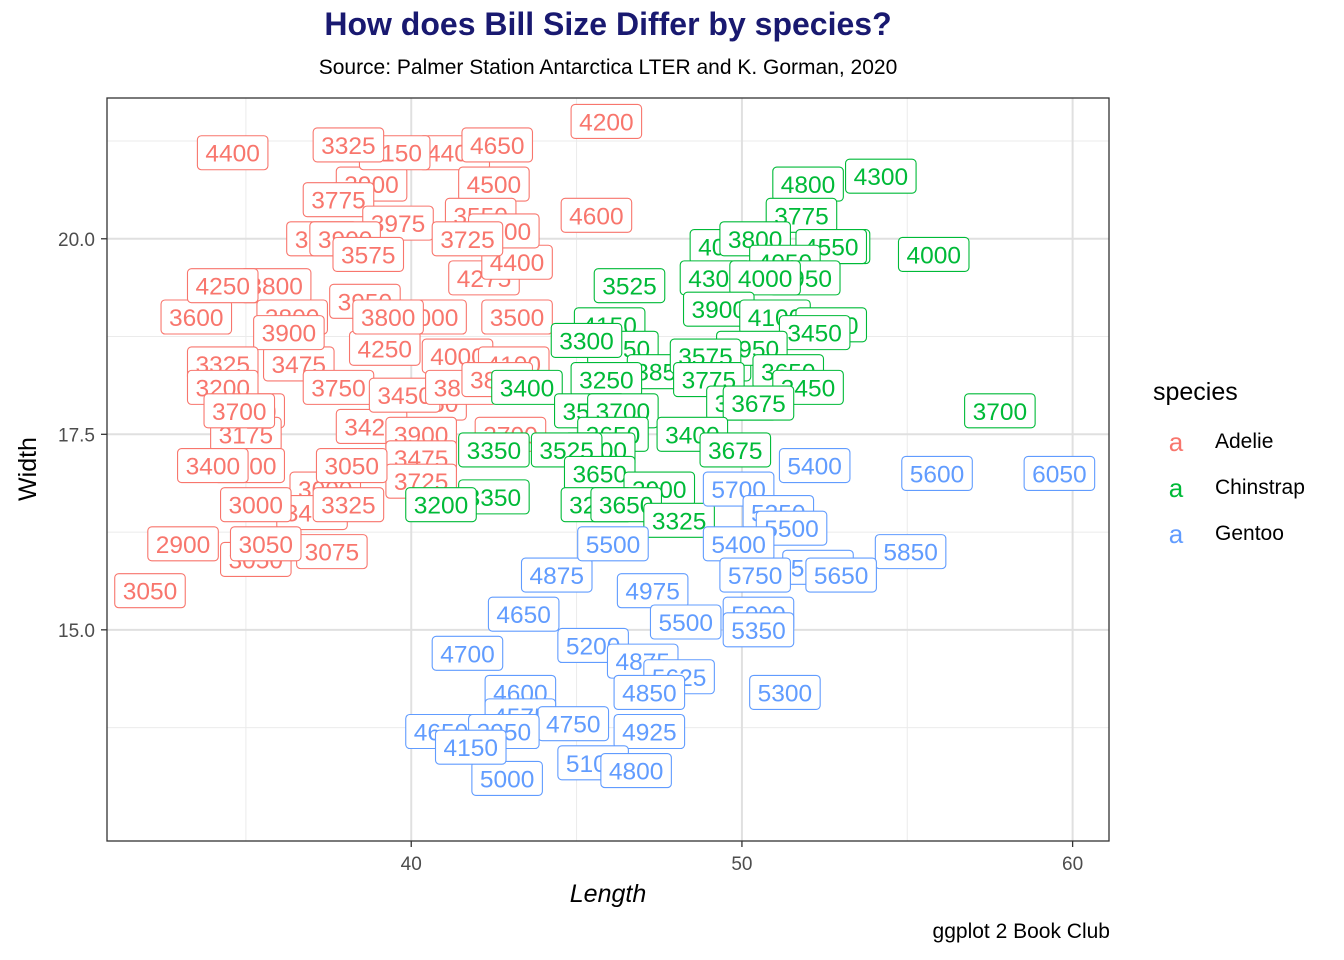 Image resolution: width=1344 pixels, height=960 pixels. I want to click on point-label-adelie: 2900, so click(183, 544).